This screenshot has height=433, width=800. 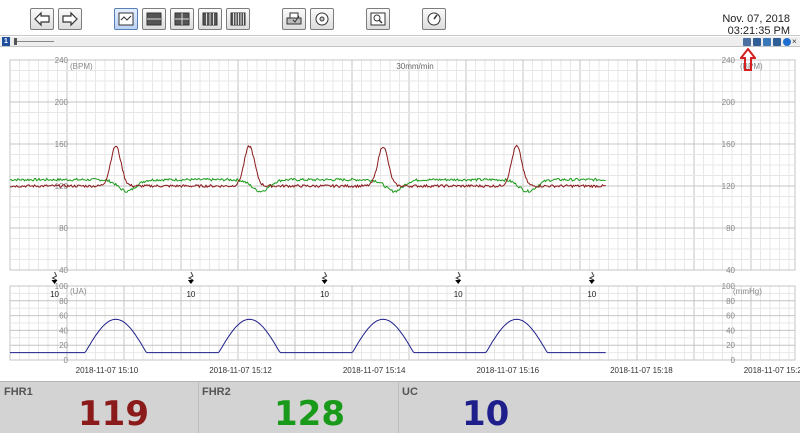 What do you see at coordinates (107, 370) in the screenshot?
I see `x-tick-label: 2018-11-07 15:10` at bounding box center [107, 370].